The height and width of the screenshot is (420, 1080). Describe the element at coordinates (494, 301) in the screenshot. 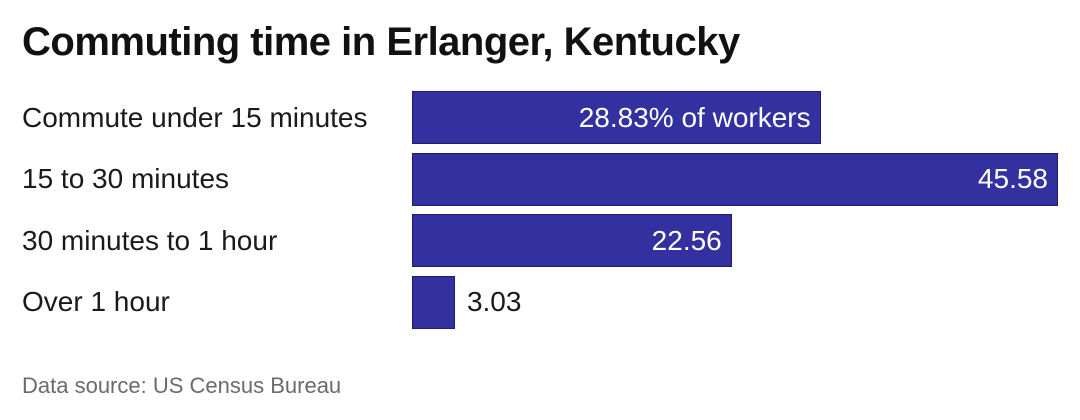

I see `bar-value-label: 3.03` at that location.